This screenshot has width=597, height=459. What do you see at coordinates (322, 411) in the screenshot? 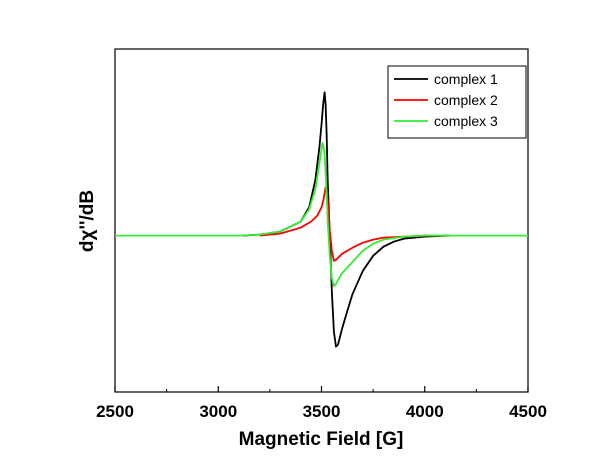
I see `x-tick-label-3500: 3500` at bounding box center [322, 411].